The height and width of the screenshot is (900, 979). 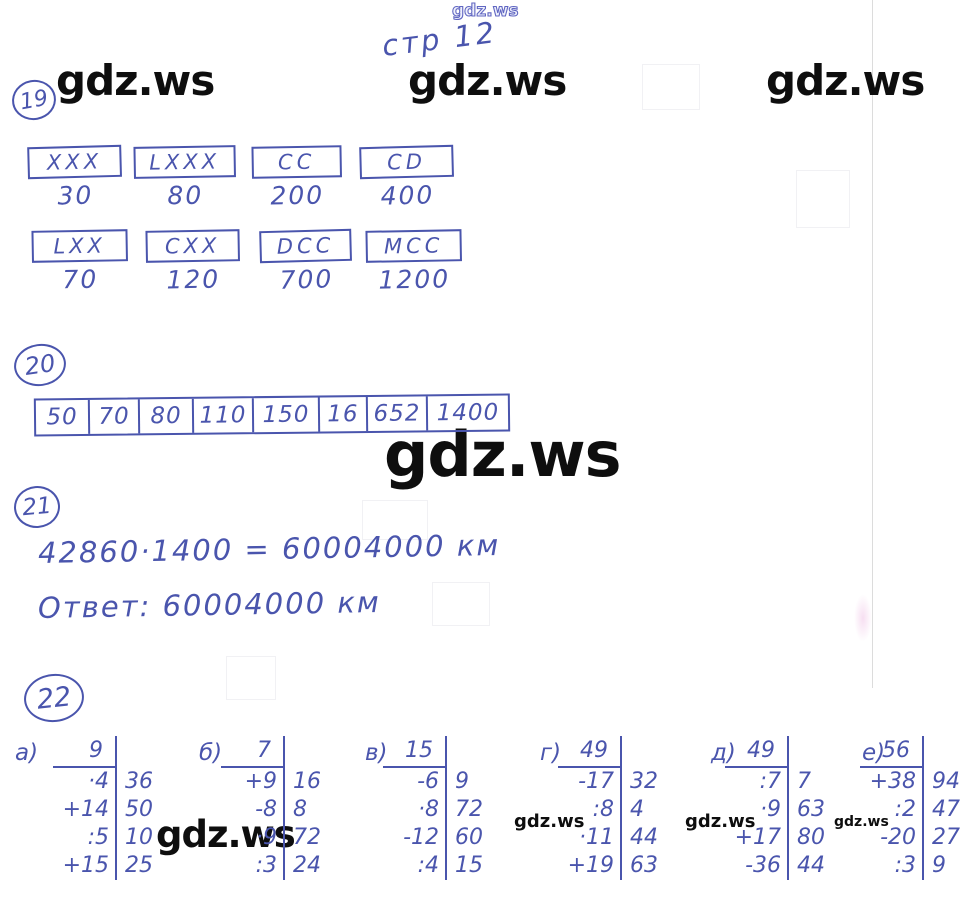 What do you see at coordinates (815, 782) in the screenshot?
I see `calc-result: 7` at bounding box center [815, 782].